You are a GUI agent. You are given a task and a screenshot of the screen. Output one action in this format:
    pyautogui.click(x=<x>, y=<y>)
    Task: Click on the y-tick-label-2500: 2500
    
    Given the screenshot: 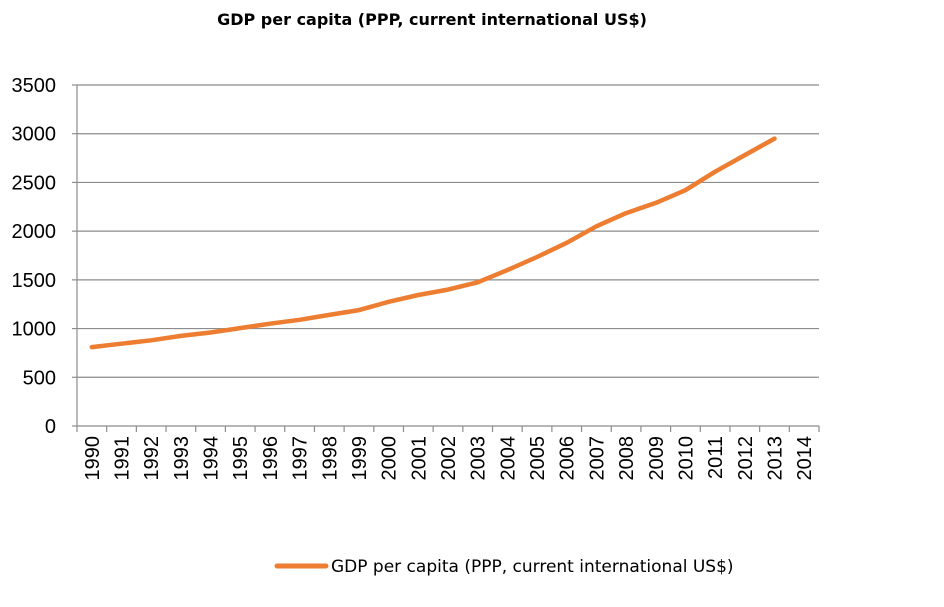 What is the action you would take?
    pyautogui.click(x=34, y=183)
    